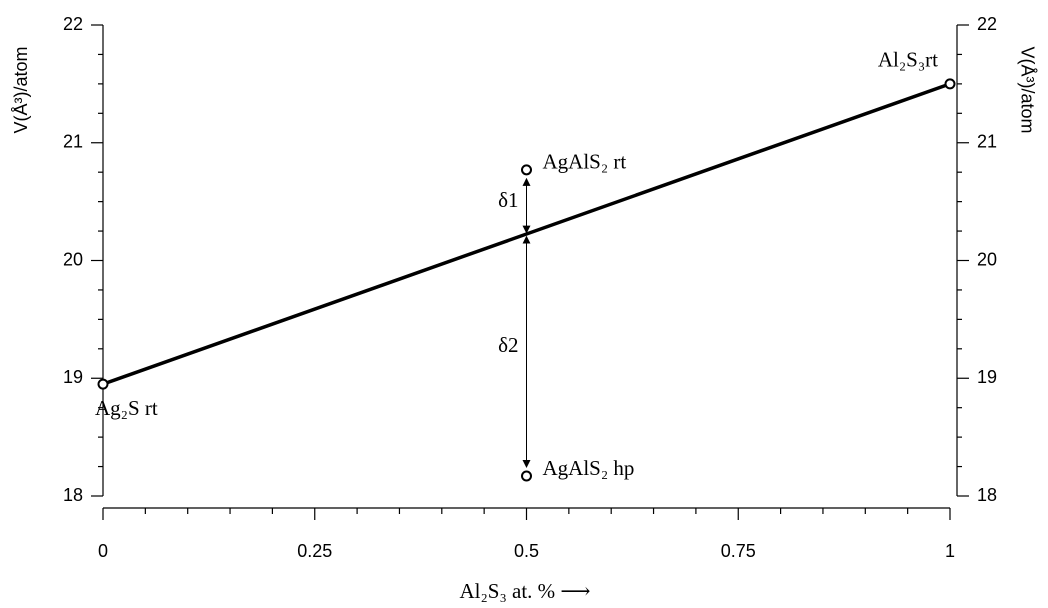  I want to click on x-tick-label: 0.75, so click(738, 551).